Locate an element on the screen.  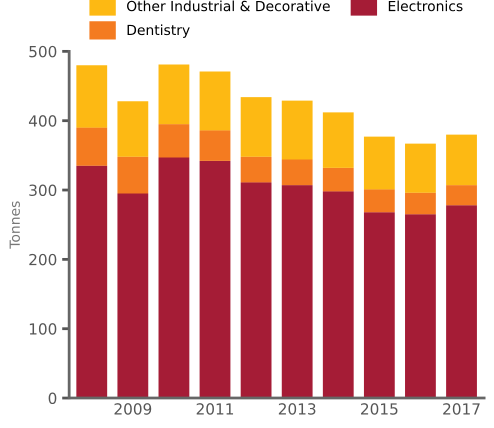
x-tick-label: 2017 is located at coordinates (461, 409).